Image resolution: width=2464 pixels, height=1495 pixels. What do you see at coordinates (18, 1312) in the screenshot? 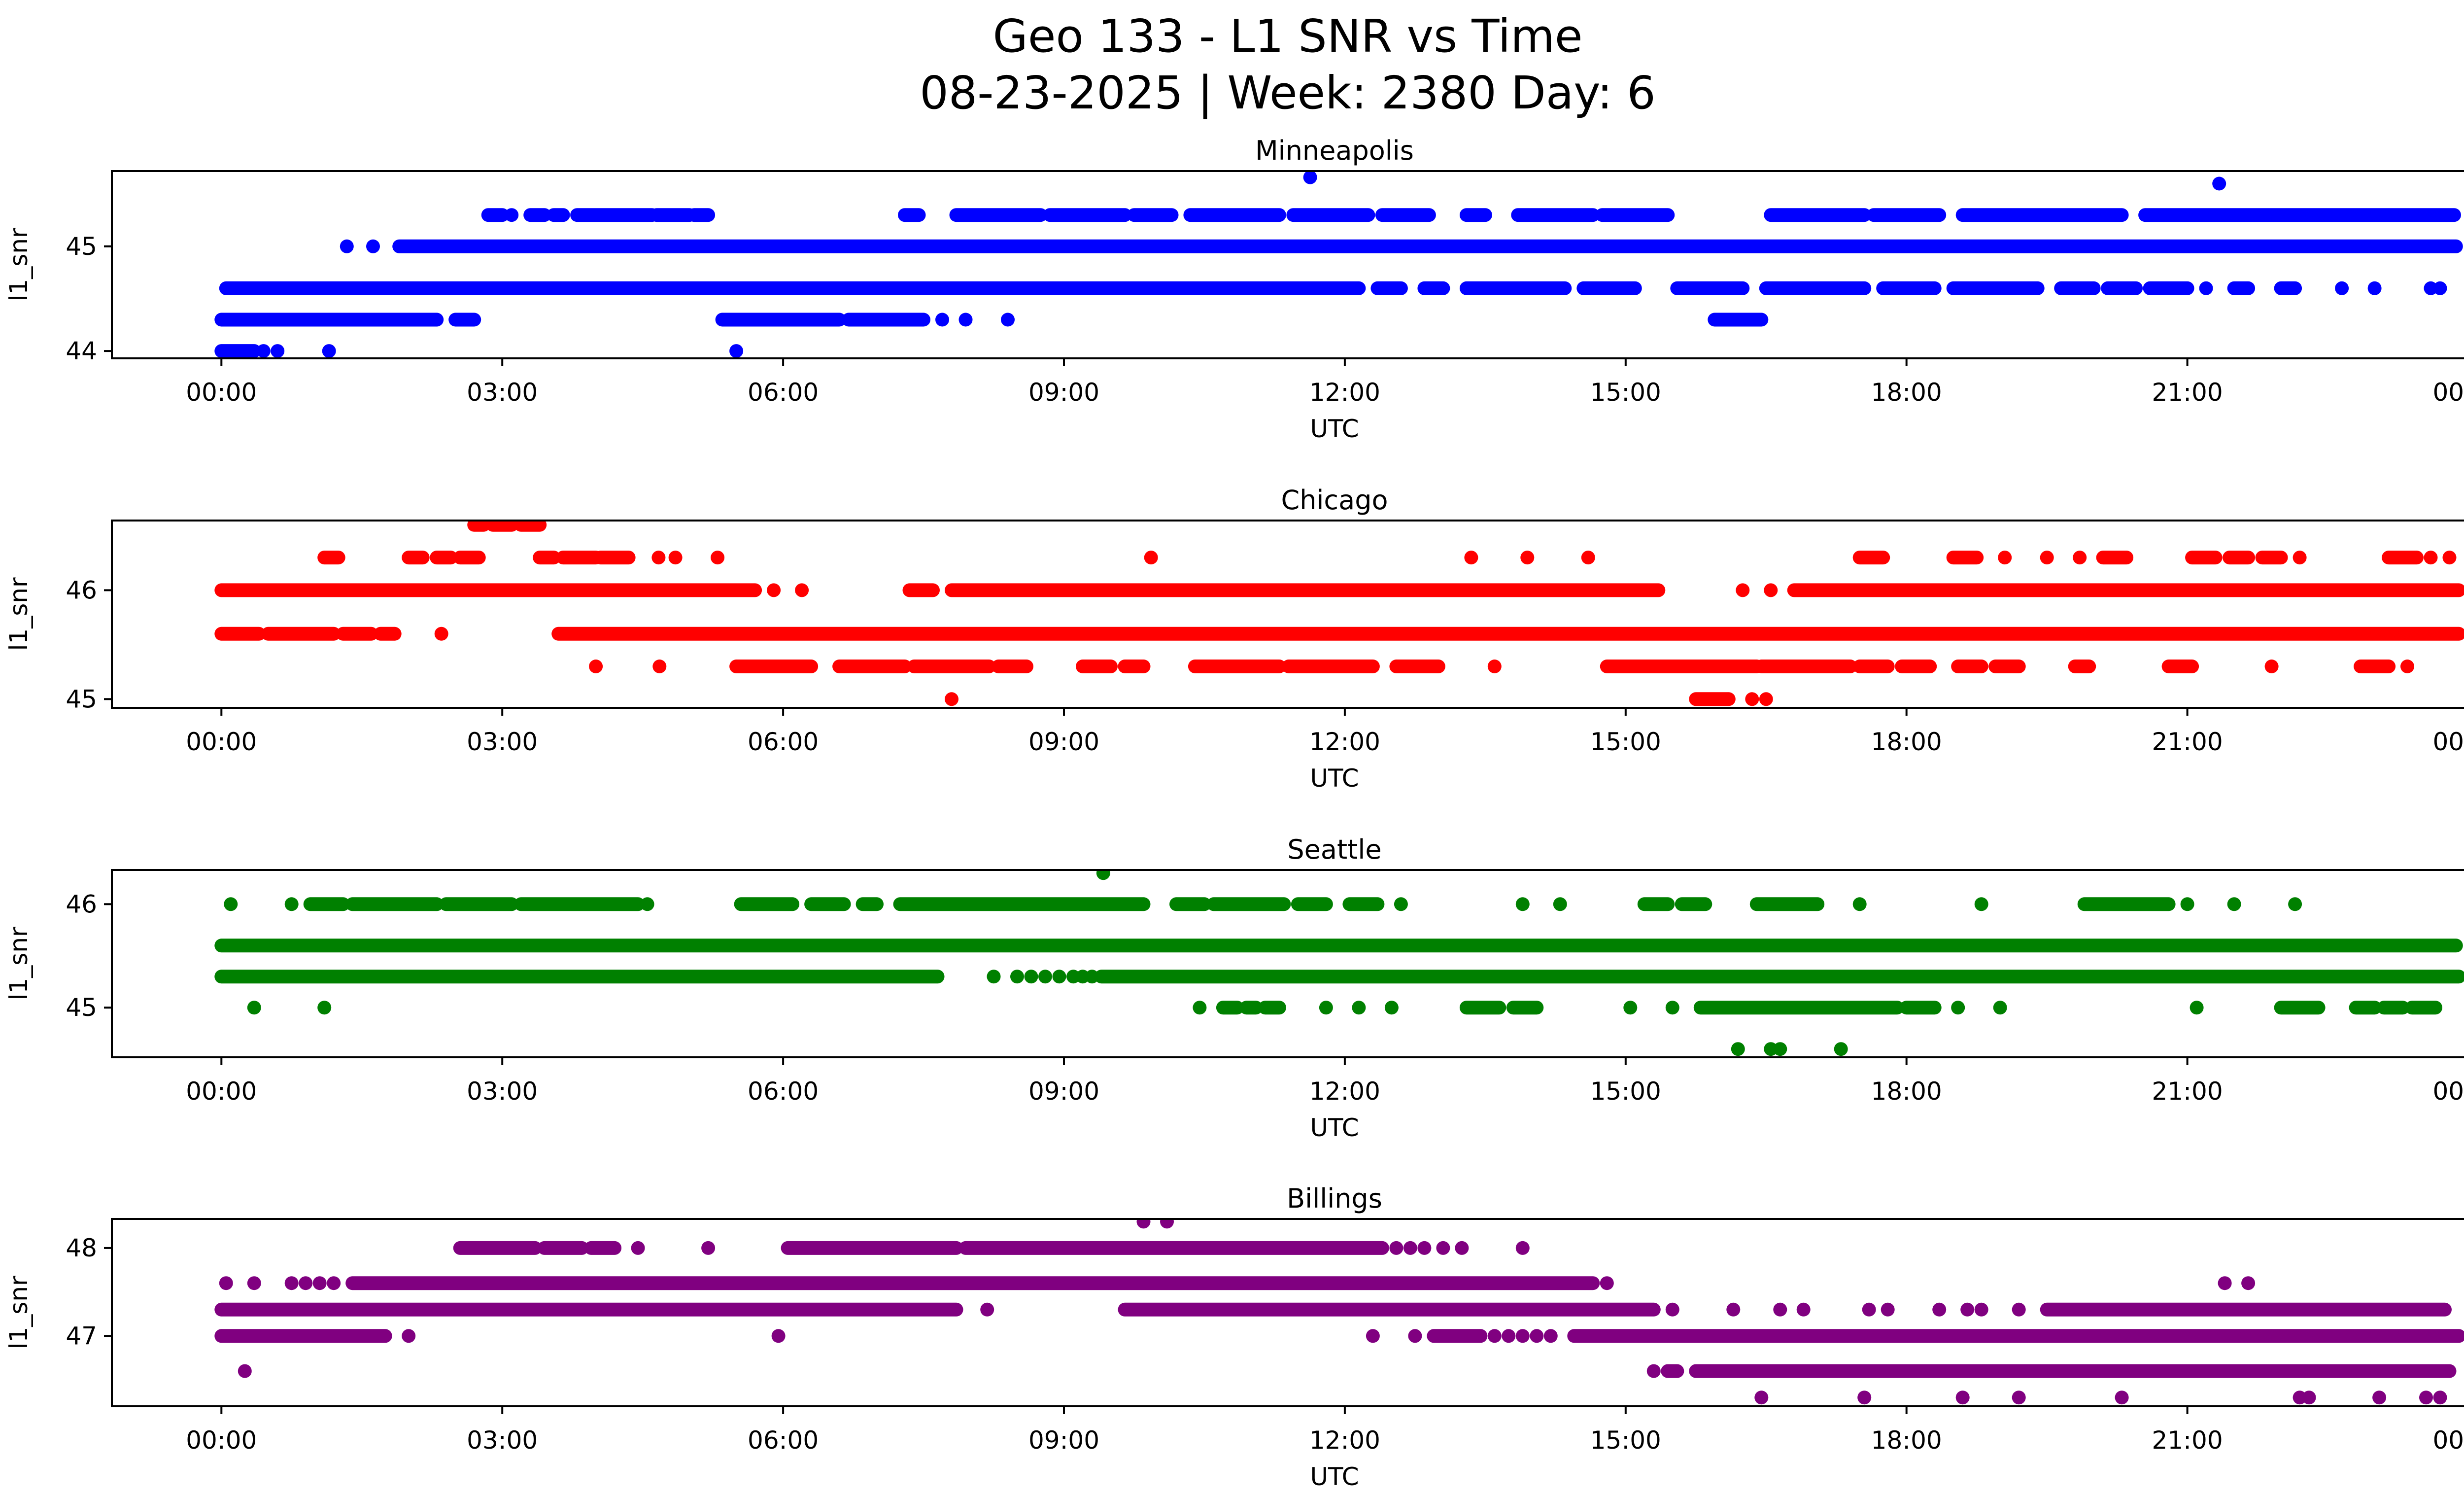
I see `y-axis-label: l1_snr` at bounding box center [18, 1312].